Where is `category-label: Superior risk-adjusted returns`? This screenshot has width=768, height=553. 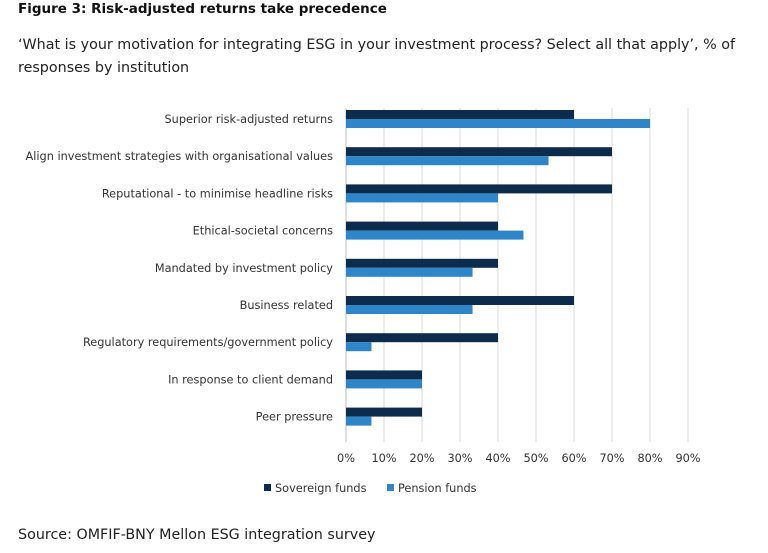 category-label: Superior risk-adjusted returns is located at coordinates (248, 119).